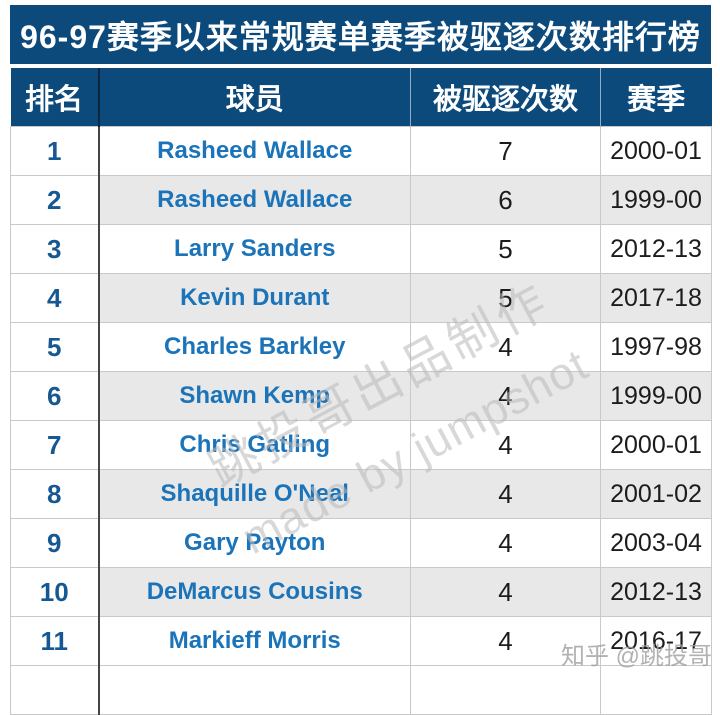 Image resolution: width=720 pixels, height=715 pixels. I want to click on player-cell: Larry Sanders, so click(254, 249).